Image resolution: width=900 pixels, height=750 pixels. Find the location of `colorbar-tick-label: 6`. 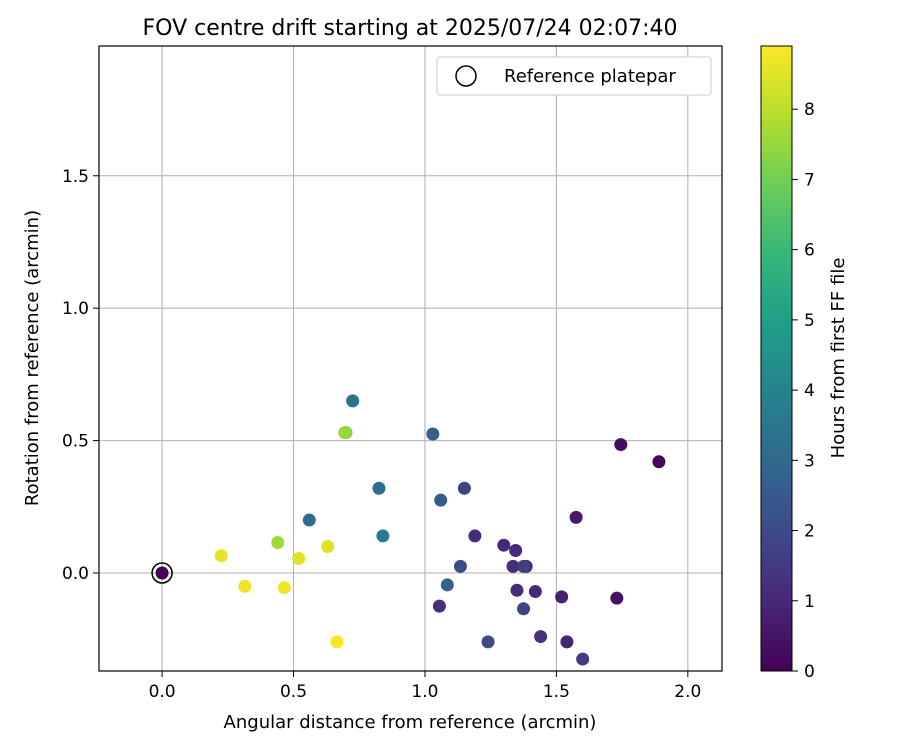

colorbar-tick-label: 6 is located at coordinates (809, 251).